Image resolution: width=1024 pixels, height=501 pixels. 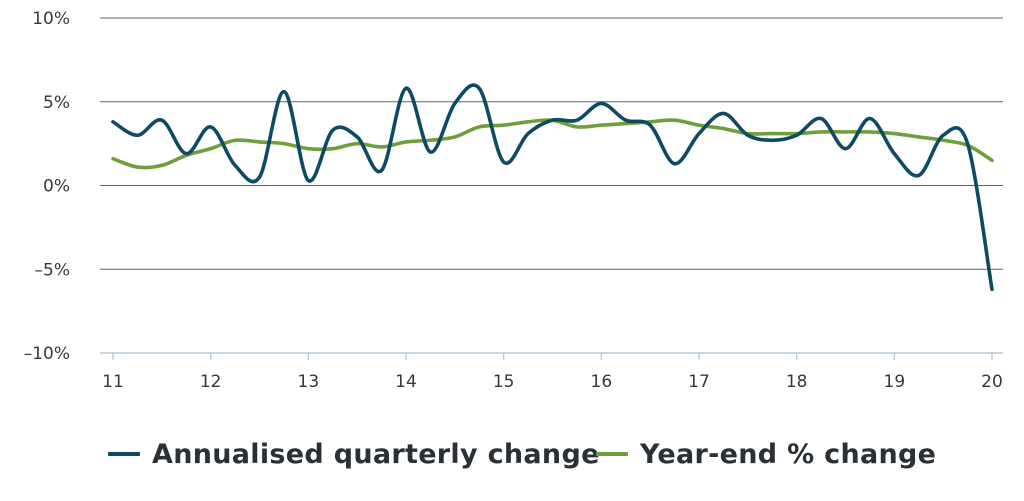 I want to click on y-tick-label: 10%, so click(x=51, y=19).